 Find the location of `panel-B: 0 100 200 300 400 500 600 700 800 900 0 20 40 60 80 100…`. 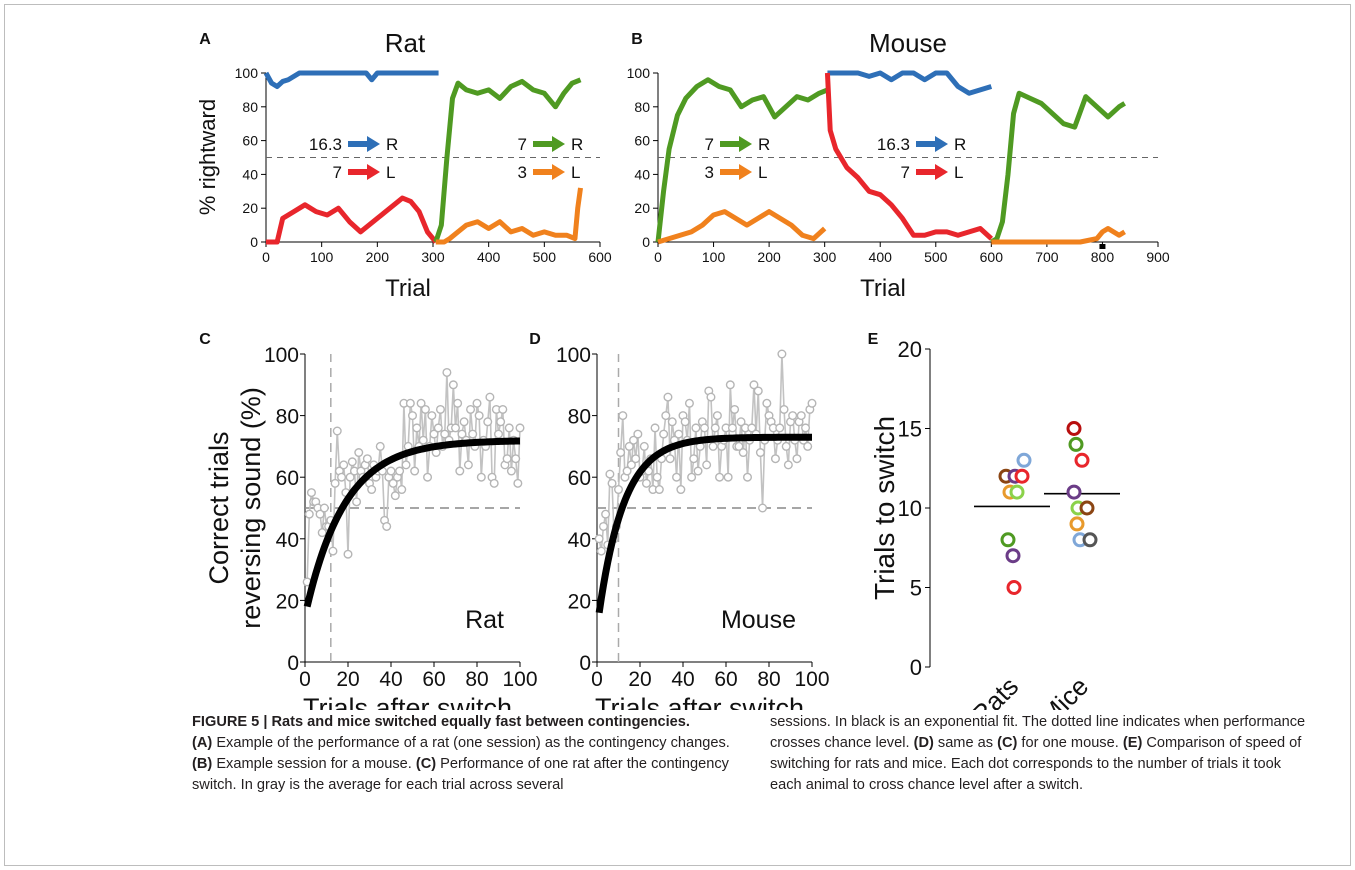

panel-B: 0 100 200 300 400 500 600 700 800 900 0 20 40 60 80 100… is located at coordinates (898, 165).